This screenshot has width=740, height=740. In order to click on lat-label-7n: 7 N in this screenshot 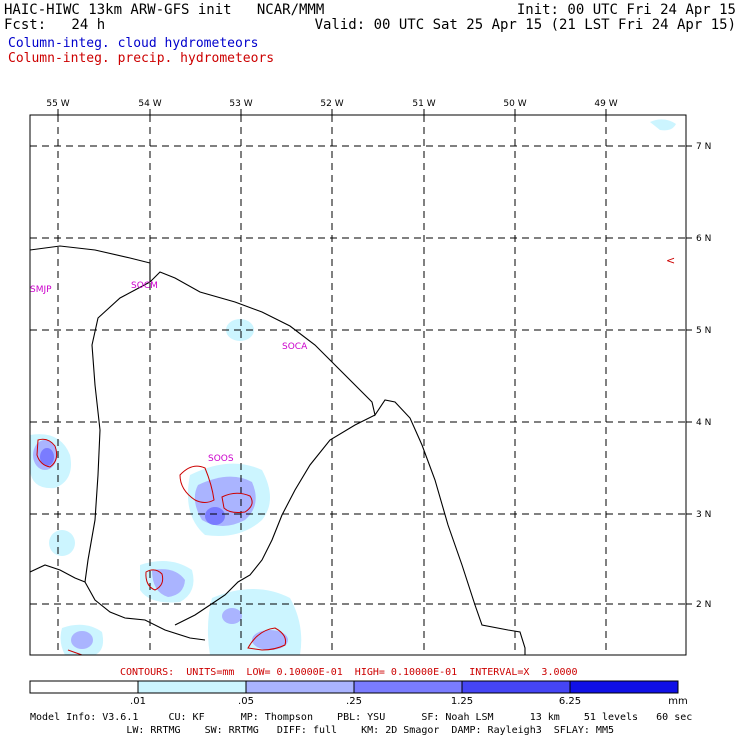, I will do `click(703, 147)`.